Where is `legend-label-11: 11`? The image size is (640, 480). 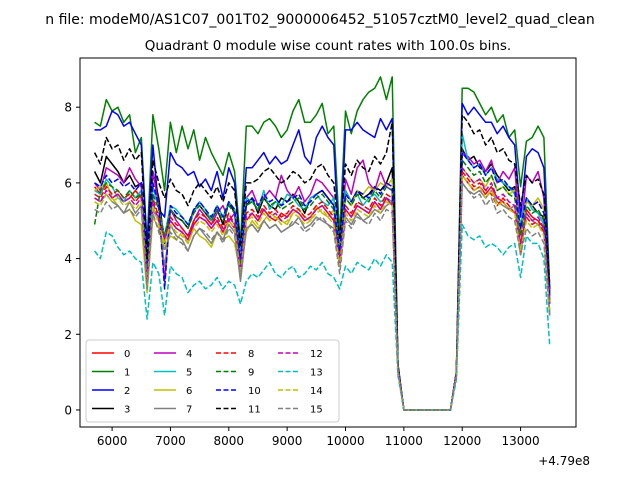
legend-label-11: 11 is located at coordinates (254, 410).